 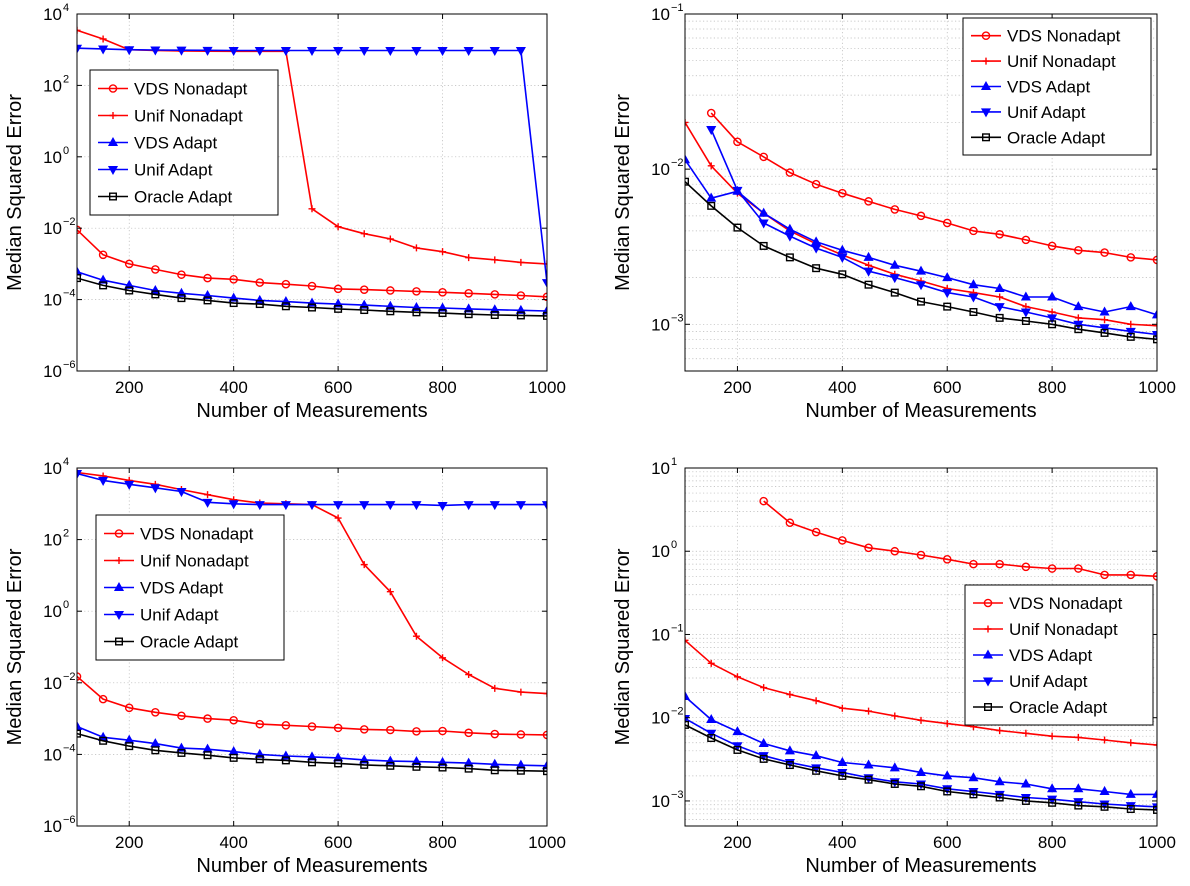 I want to click on y-tick-label-exponent: −4, so click(x=69, y=294).